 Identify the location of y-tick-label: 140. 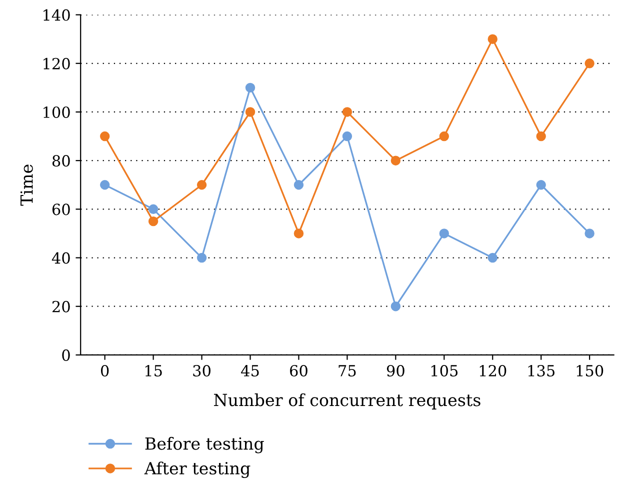
(57, 15).